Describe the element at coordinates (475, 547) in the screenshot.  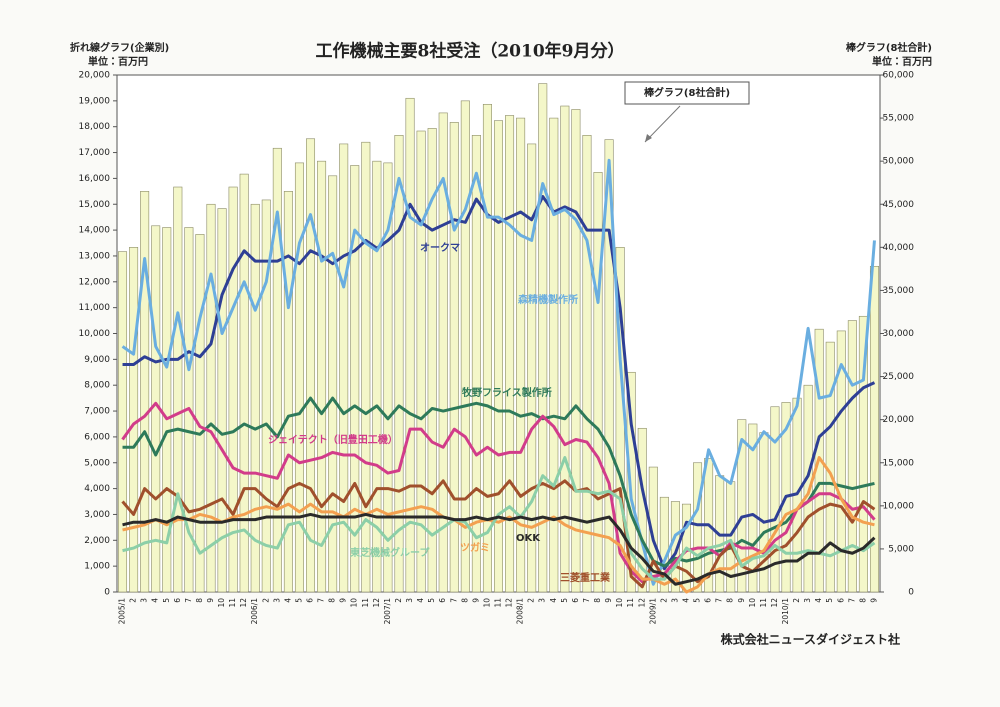
I see `series-label: ツガミ` at that location.